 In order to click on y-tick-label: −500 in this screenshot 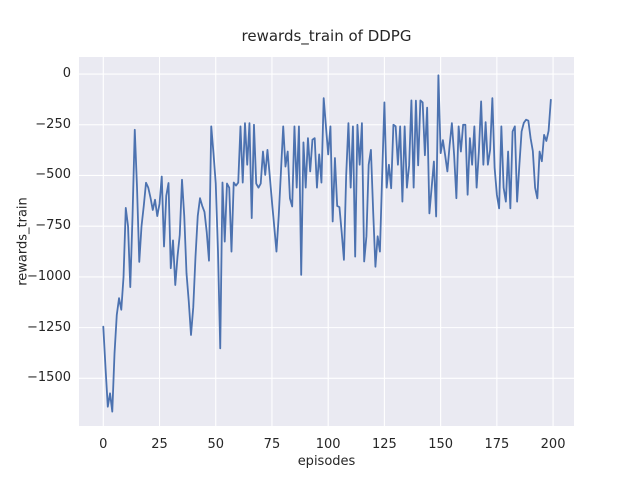, I will do `click(53, 175)`.